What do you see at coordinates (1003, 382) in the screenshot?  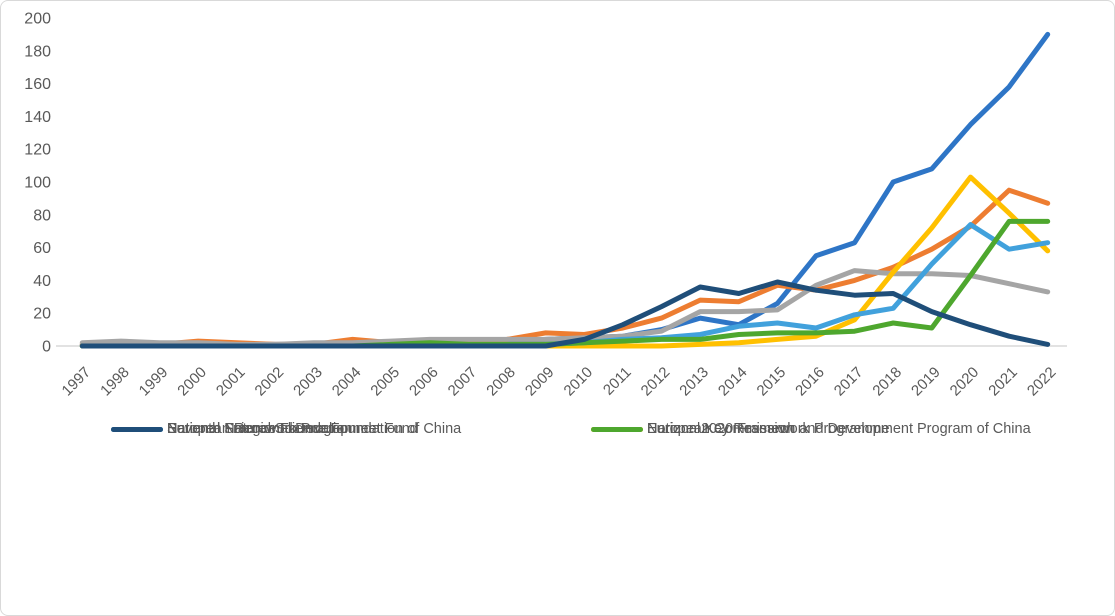 I see `x-tick-label: 2021` at bounding box center [1003, 382].